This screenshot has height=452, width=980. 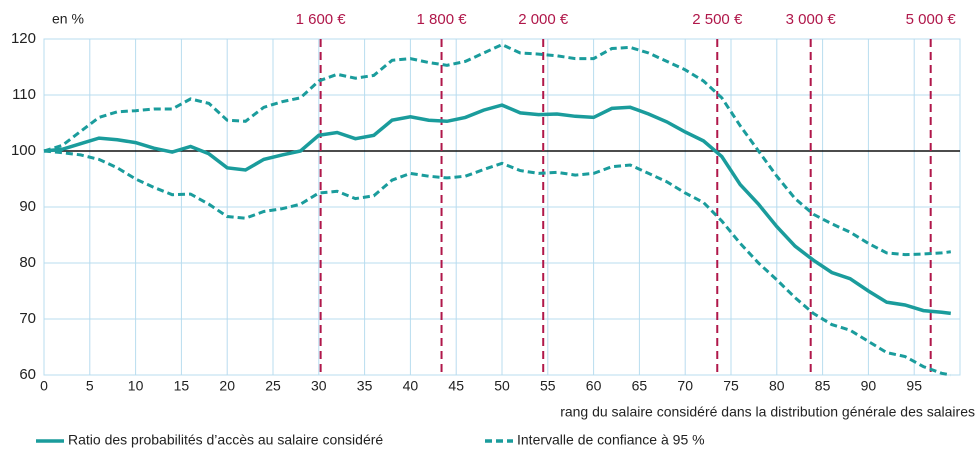 I want to click on y-tick-label: 120, so click(x=23, y=38).